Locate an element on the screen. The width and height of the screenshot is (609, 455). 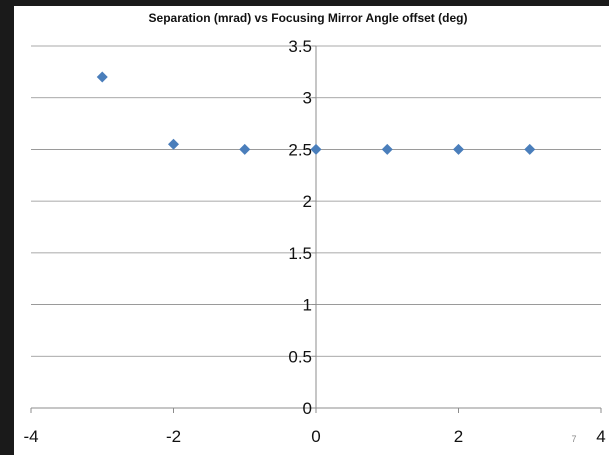
x-tick-label: 0 is located at coordinates (315, 436).